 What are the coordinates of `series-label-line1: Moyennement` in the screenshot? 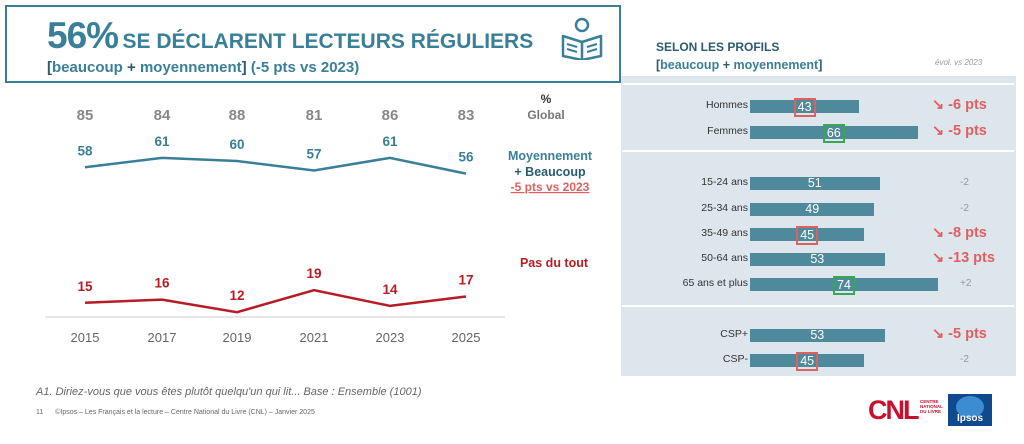 It's located at (550, 156).